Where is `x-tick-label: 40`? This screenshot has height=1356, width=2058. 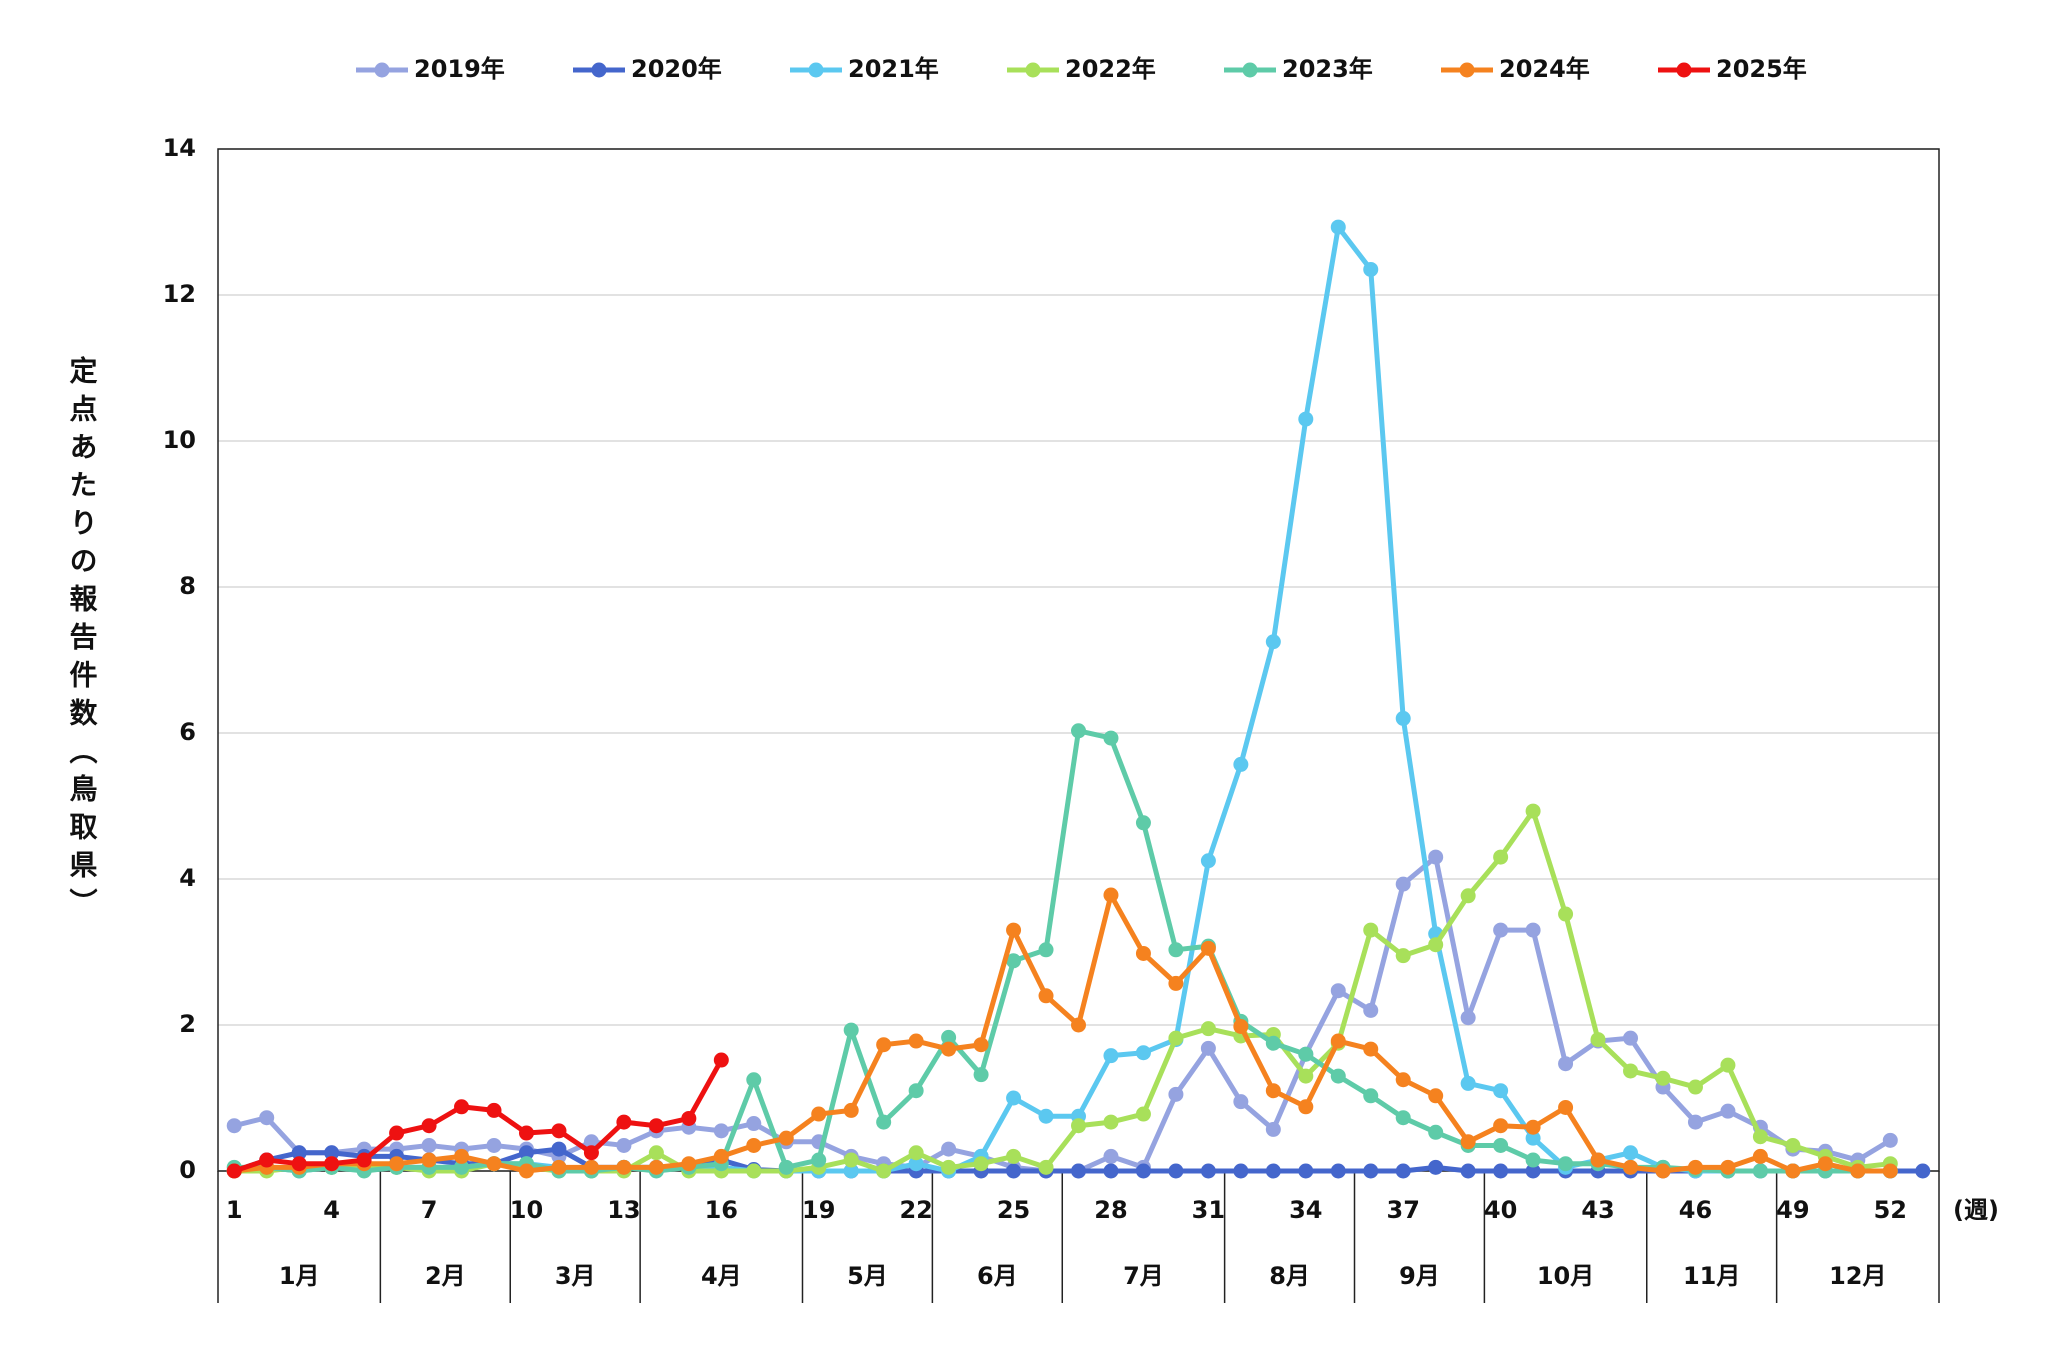
x-tick-label: 40 is located at coordinates (1500, 1210).